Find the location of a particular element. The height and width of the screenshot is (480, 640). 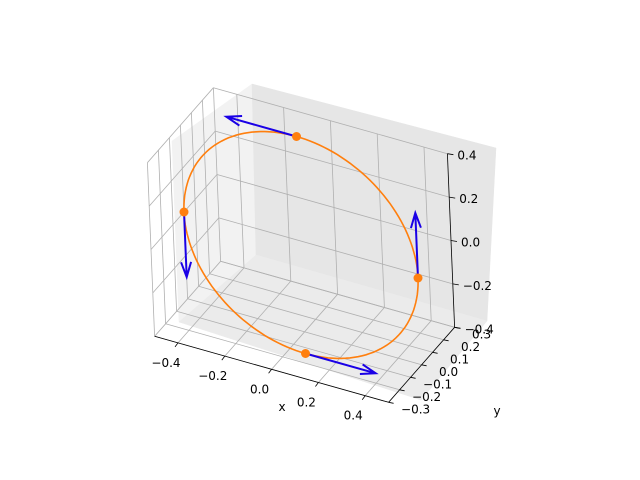

x-tick-label: −0.4 is located at coordinates (165, 363).